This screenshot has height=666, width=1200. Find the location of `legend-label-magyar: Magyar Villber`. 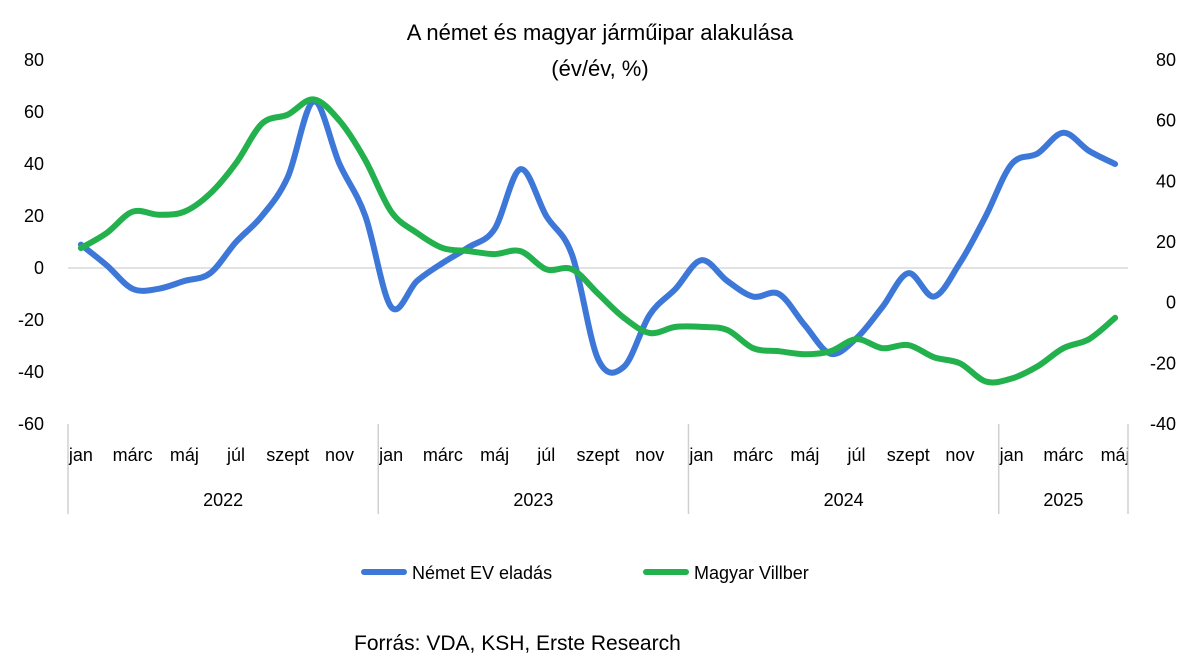

legend-label-magyar: Magyar Villber is located at coordinates (751, 573).